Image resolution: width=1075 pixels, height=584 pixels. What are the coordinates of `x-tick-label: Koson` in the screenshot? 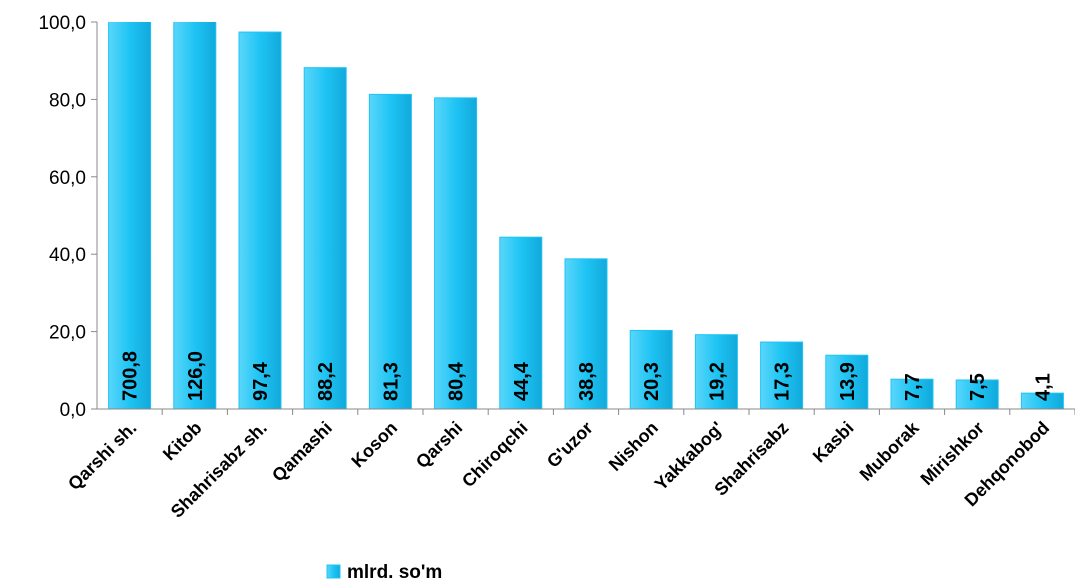 It's located at (374, 445).